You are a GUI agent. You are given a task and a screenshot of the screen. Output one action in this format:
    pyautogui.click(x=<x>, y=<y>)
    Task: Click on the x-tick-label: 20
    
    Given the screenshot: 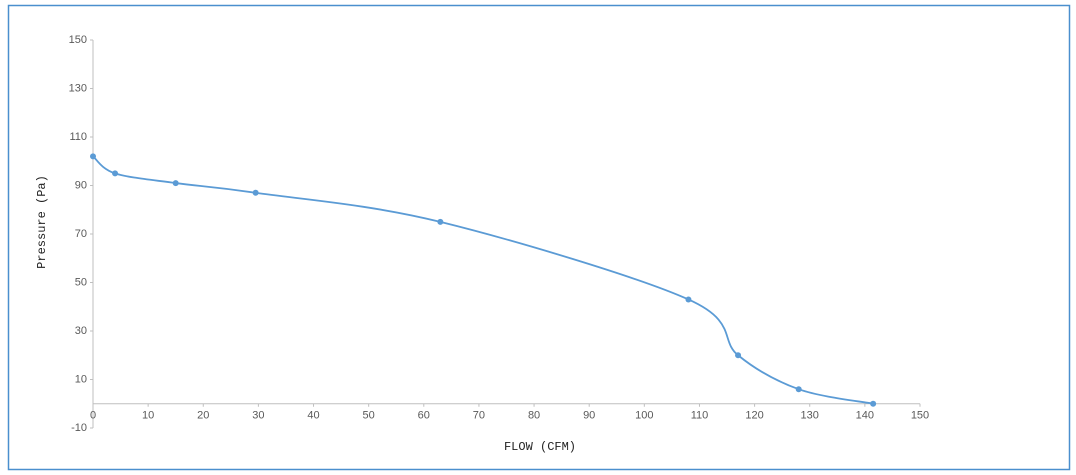 What is the action you would take?
    pyautogui.click(x=203, y=416)
    